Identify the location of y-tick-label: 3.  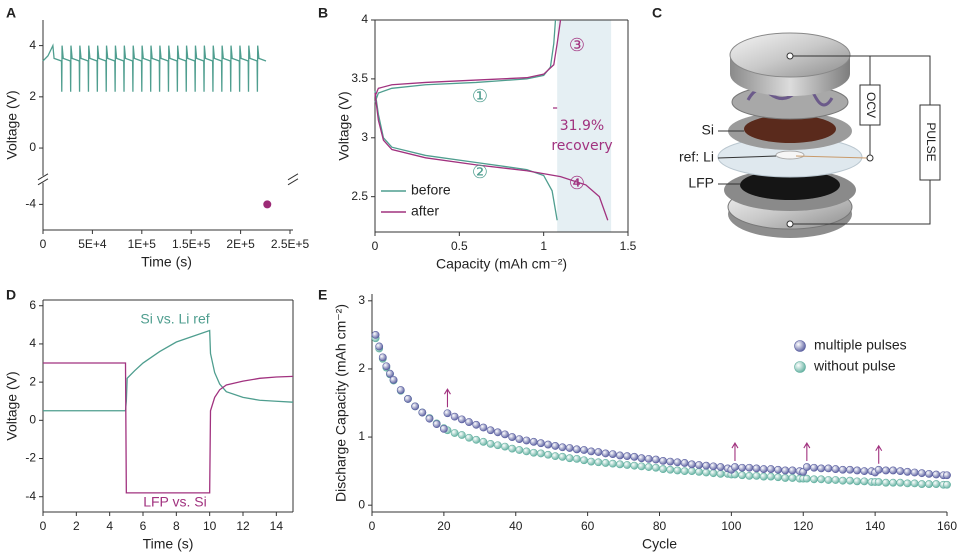
(364, 137).